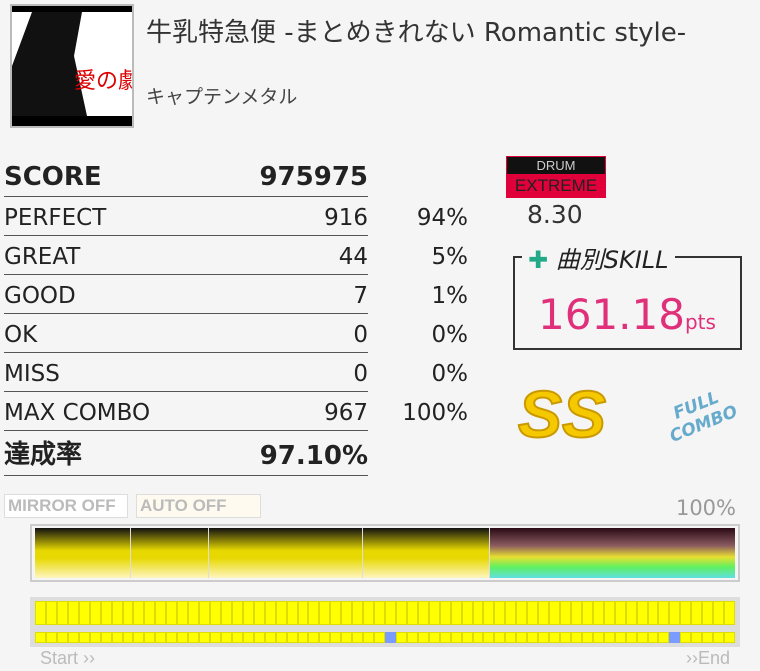 The image size is (760, 671). Describe the element at coordinates (32, 374) in the screenshot. I see `judge-label: MISS` at that location.